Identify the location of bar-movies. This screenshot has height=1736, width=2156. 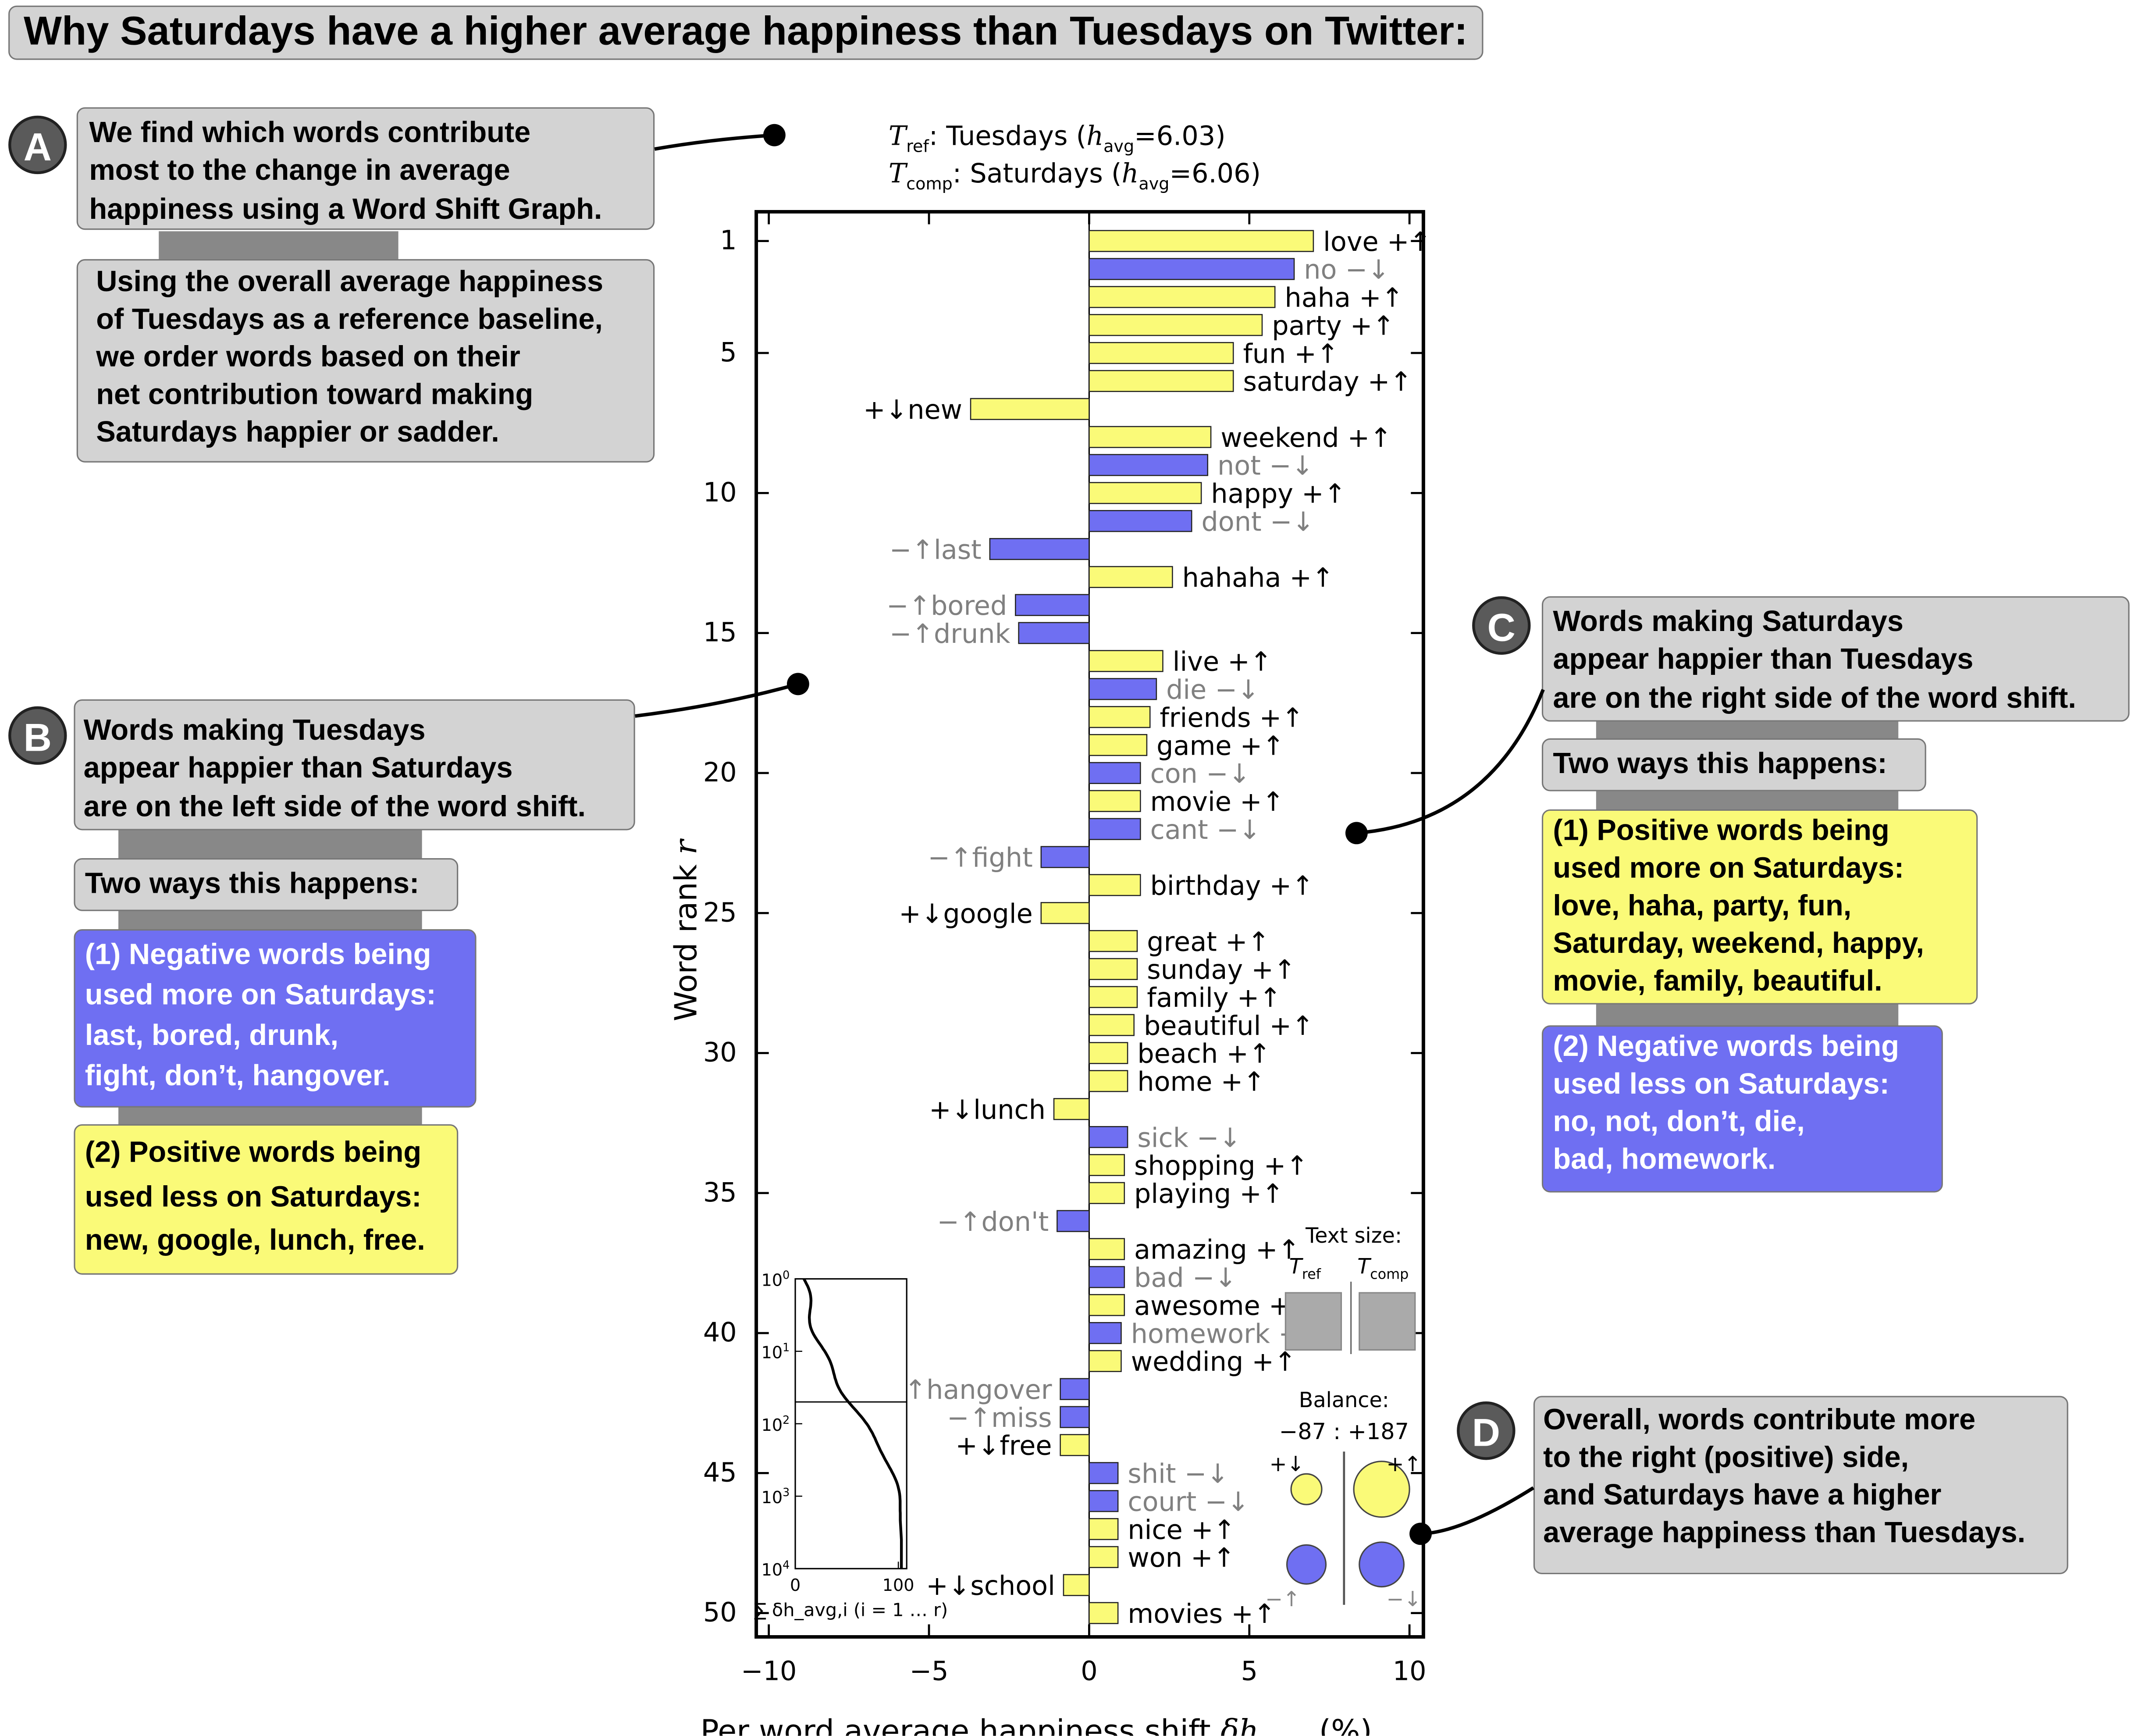
(1104, 1613).